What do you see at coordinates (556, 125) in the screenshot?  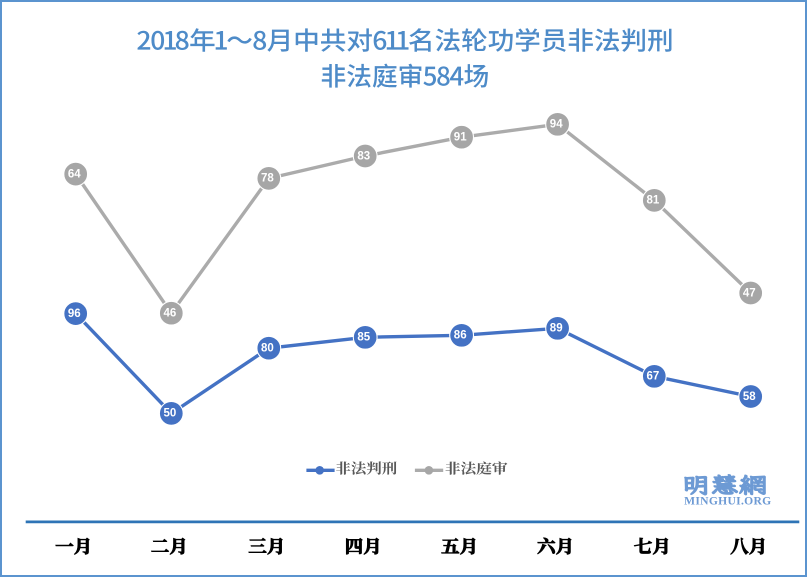 I see `svg-text: 94` at bounding box center [556, 125].